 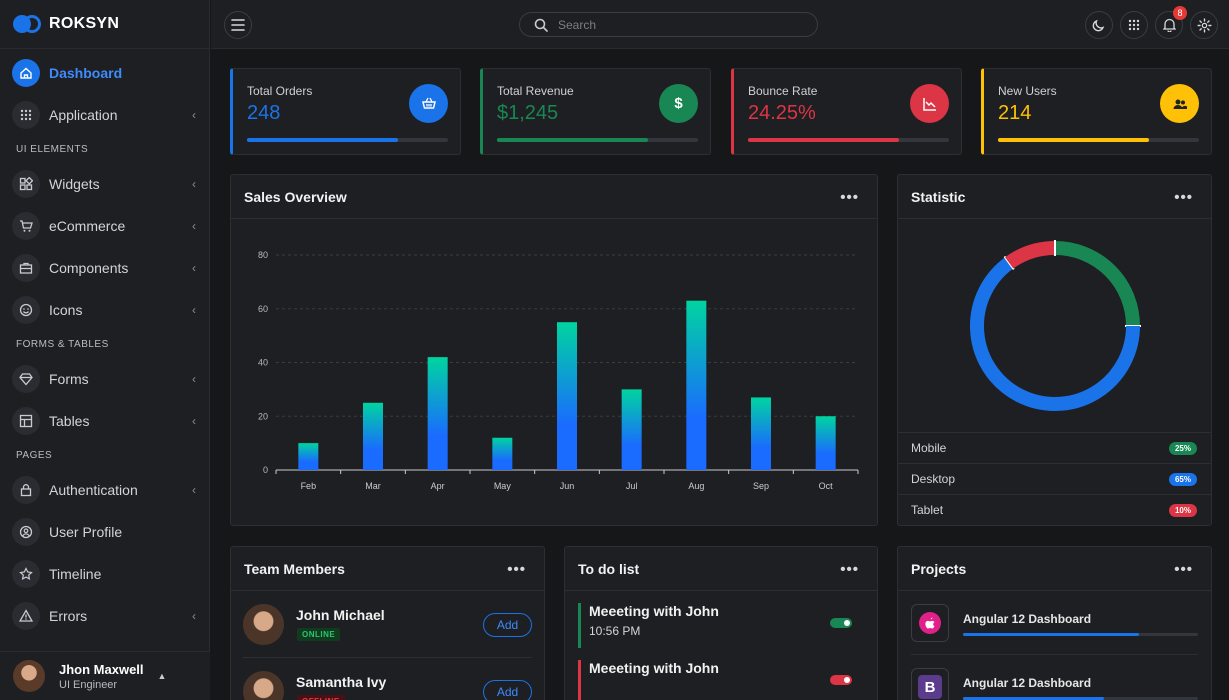 I want to click on widgets-icon, so click(x=26, y=184).